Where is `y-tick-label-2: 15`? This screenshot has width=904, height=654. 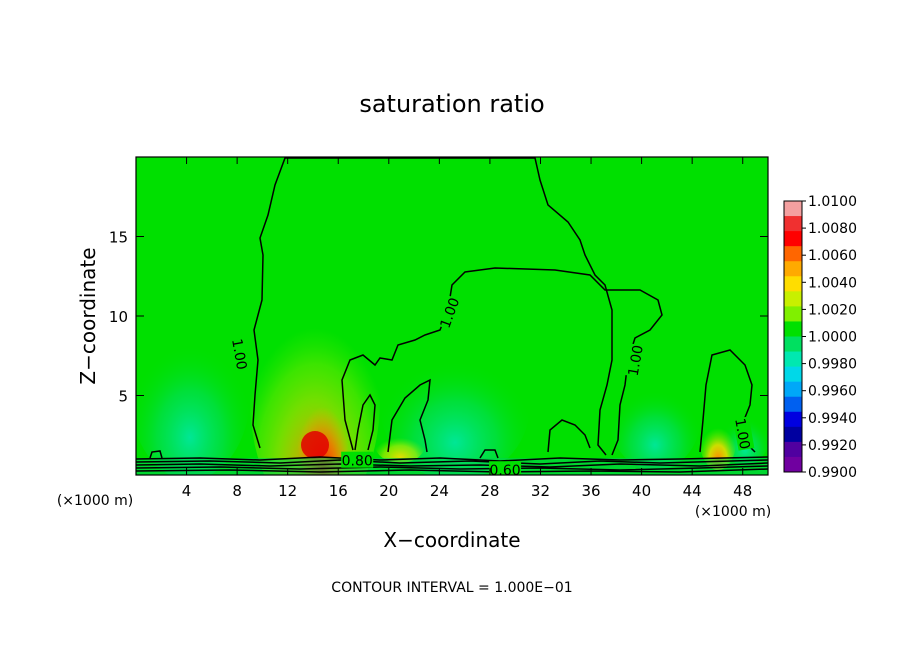
y-tick-label-2: 15 is located at coordinates (118, 238).